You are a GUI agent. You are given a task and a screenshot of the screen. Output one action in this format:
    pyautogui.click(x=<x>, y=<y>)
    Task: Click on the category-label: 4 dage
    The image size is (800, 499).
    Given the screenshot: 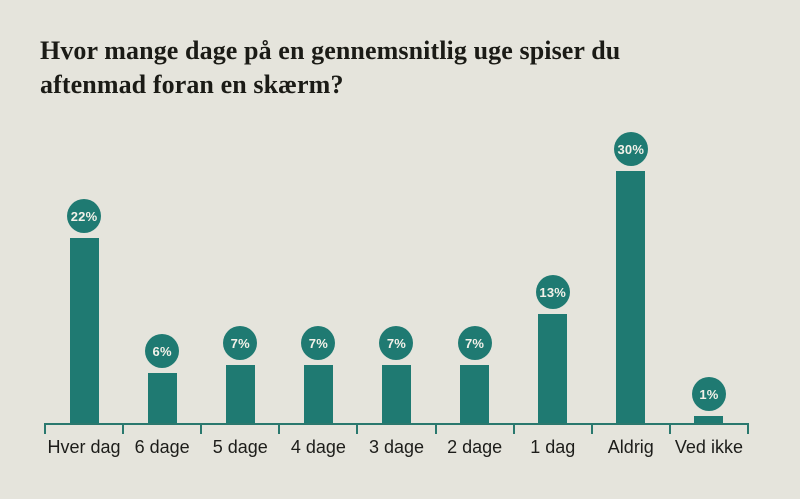 What is the action you would take?
    pyautogui.click(x=318, y=447)
    